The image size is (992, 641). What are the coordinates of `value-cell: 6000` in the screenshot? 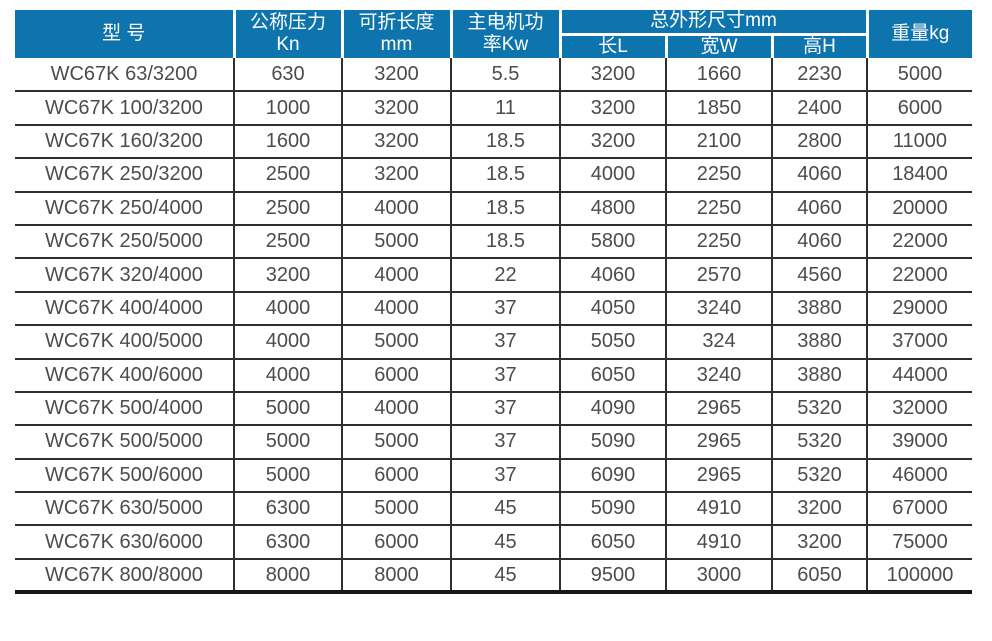 It's located at (919, 108).